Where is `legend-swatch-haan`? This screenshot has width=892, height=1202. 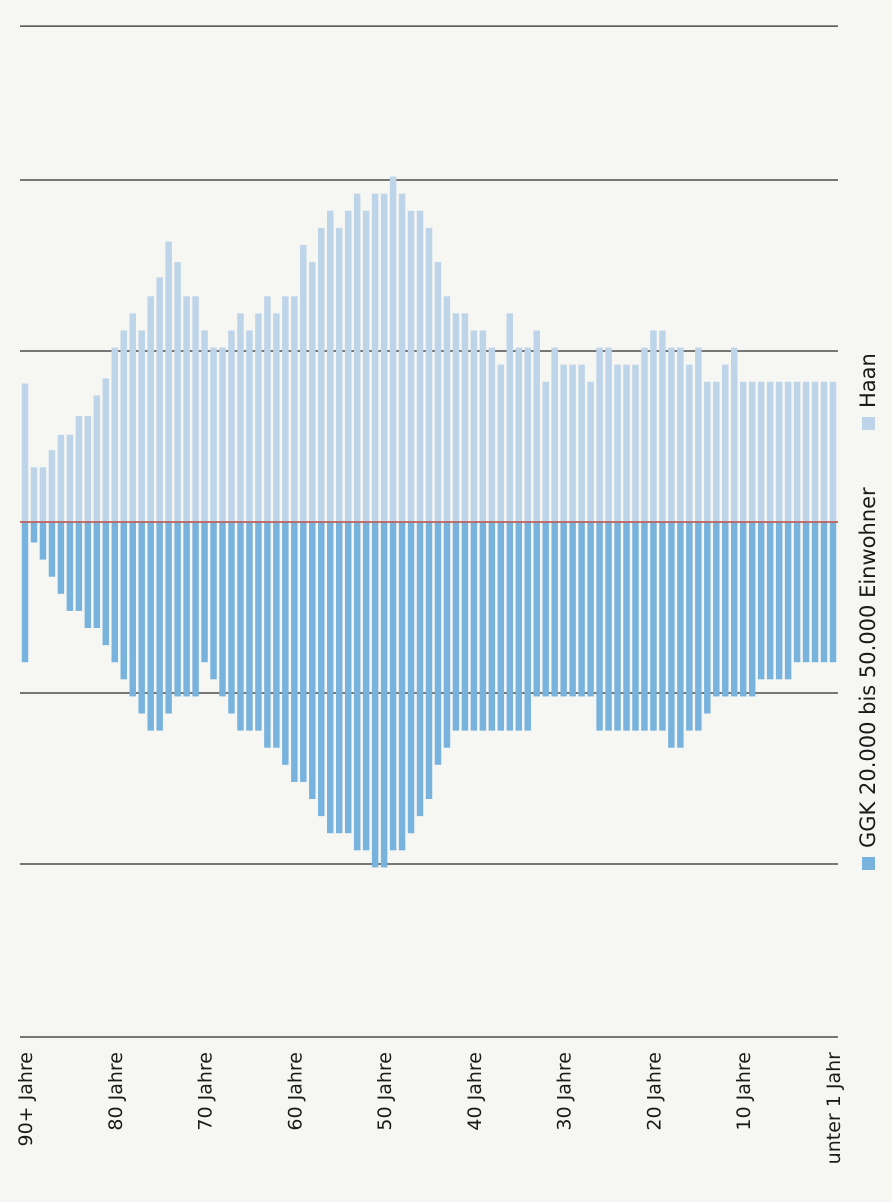 legend-swatch-haan is located at coordinates (868, 423).